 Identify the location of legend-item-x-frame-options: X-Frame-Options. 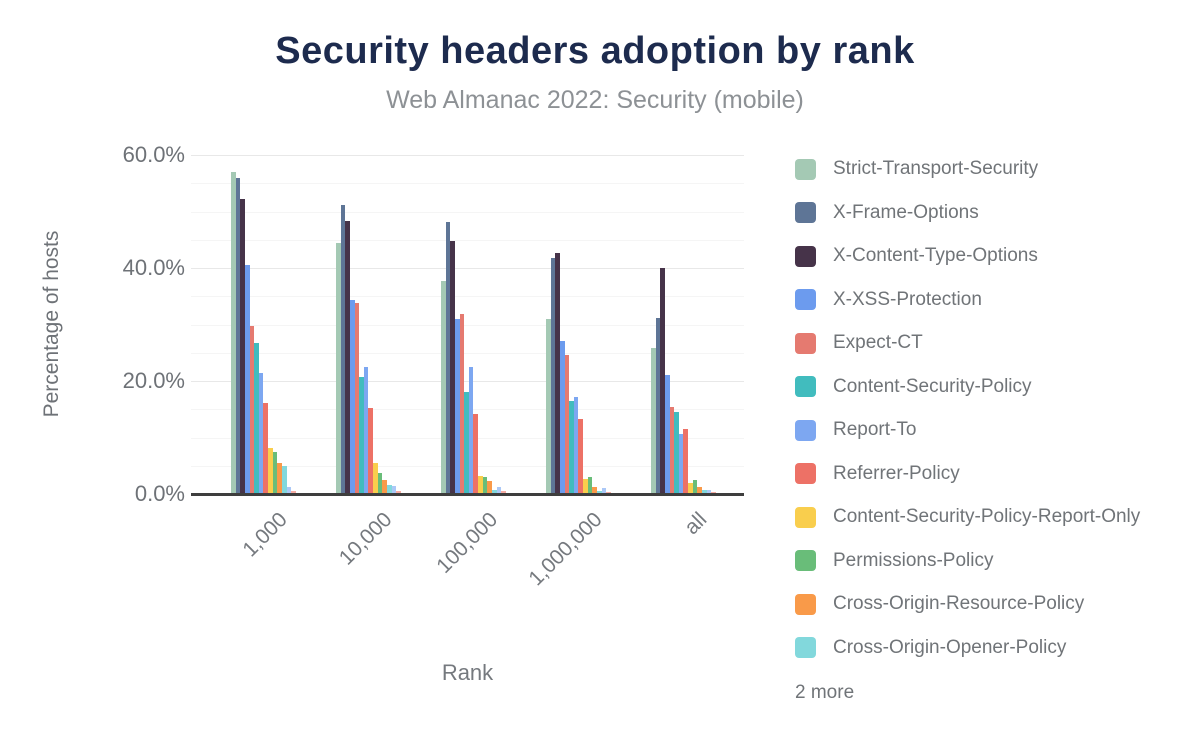
(887, 213).